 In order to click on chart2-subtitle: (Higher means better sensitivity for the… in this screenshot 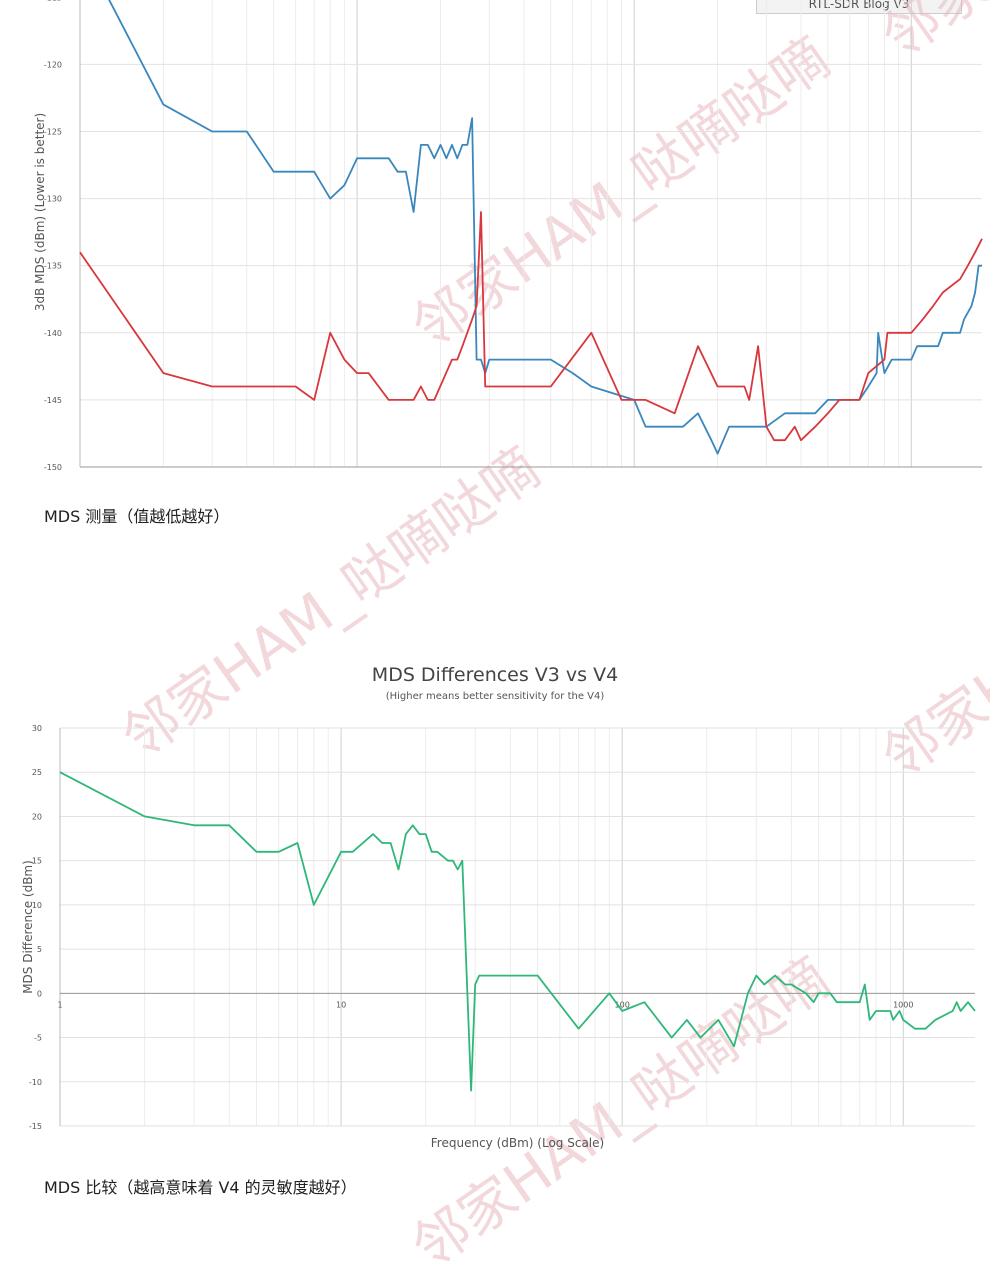, I will do `click(495, 696)`.